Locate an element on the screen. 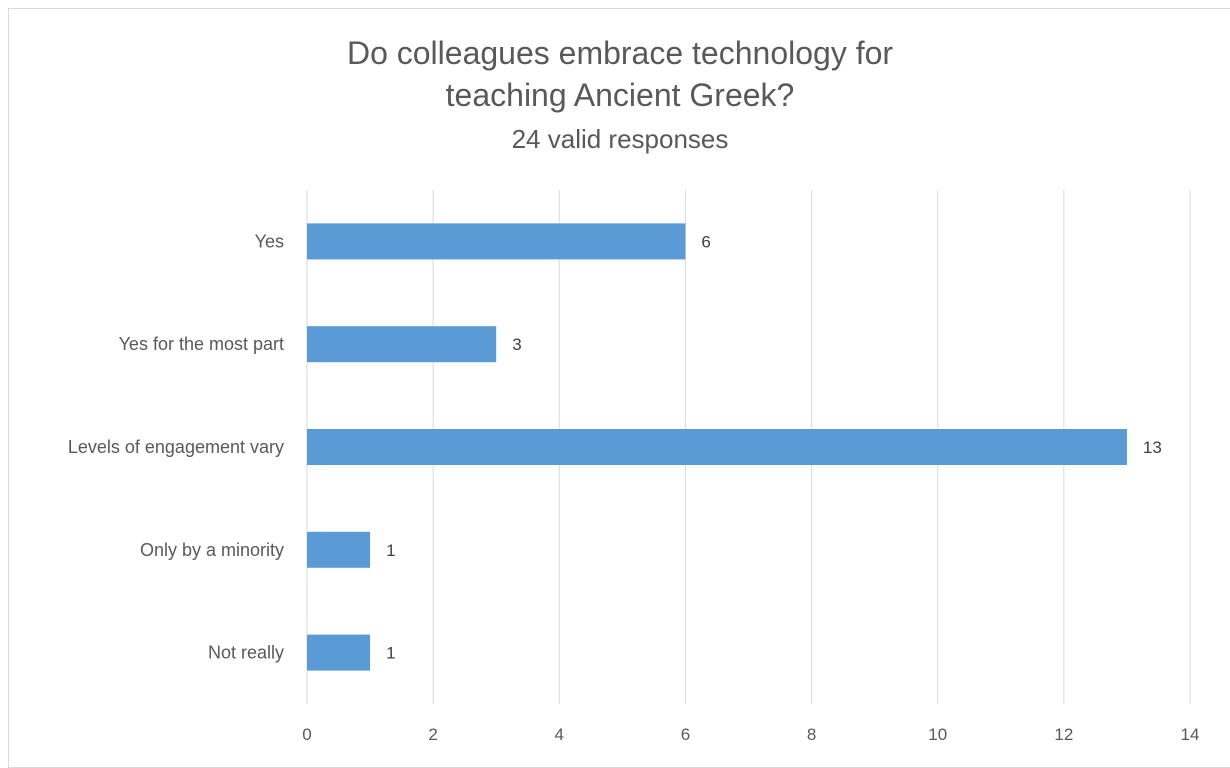 The height and width of the screenshot is (768, 1230). data-label-1: 3 is located at coordinates (516, 344).